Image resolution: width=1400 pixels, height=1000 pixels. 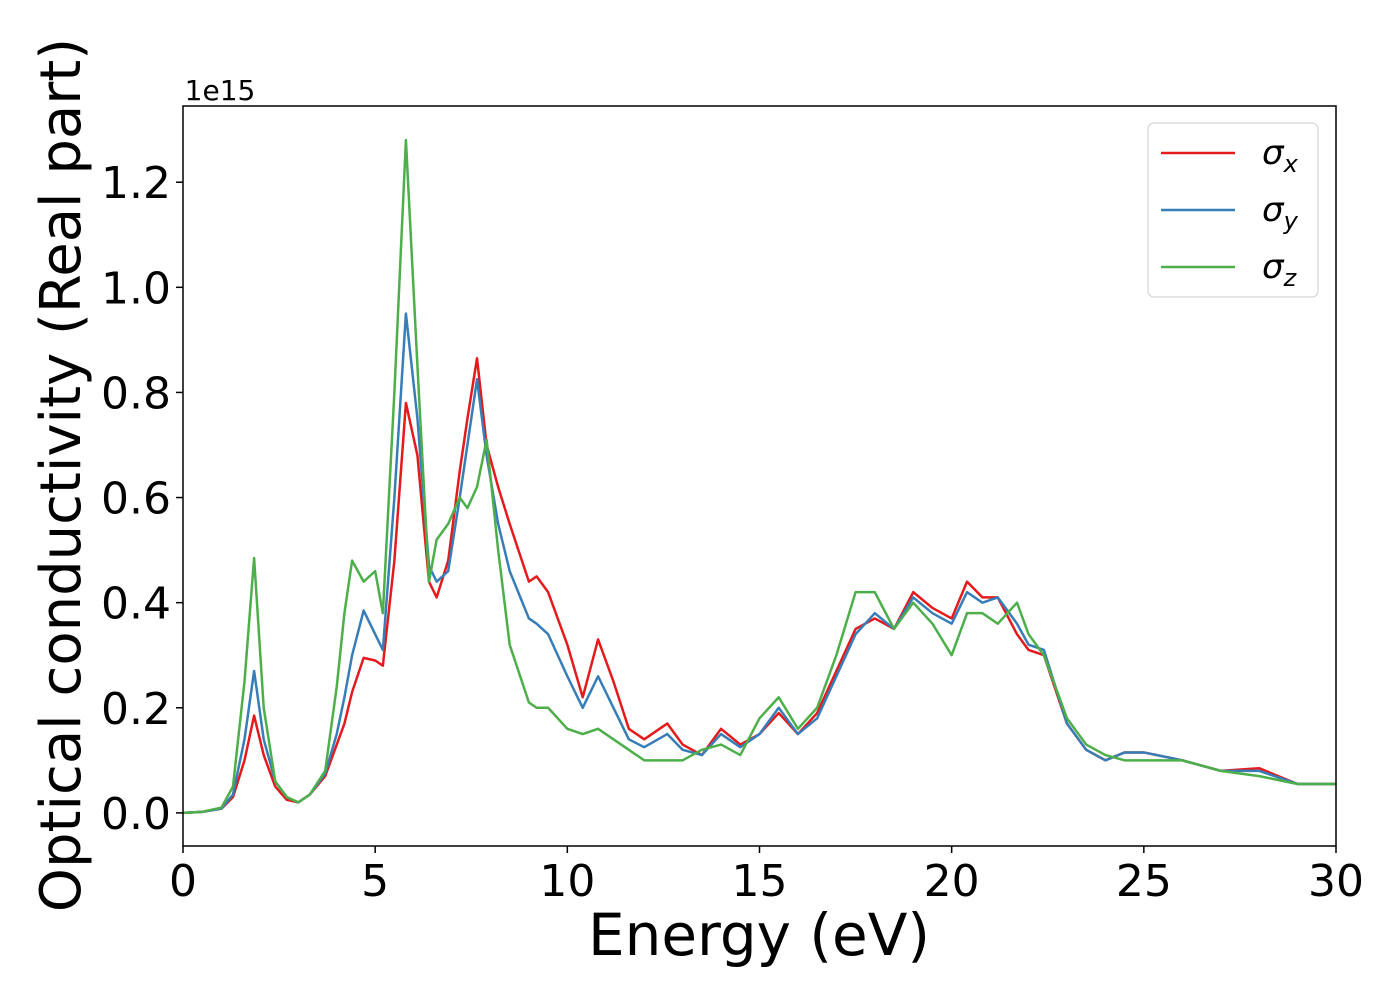 I want to click on y-tick-label: 1.0, so click(x=136, y=288).